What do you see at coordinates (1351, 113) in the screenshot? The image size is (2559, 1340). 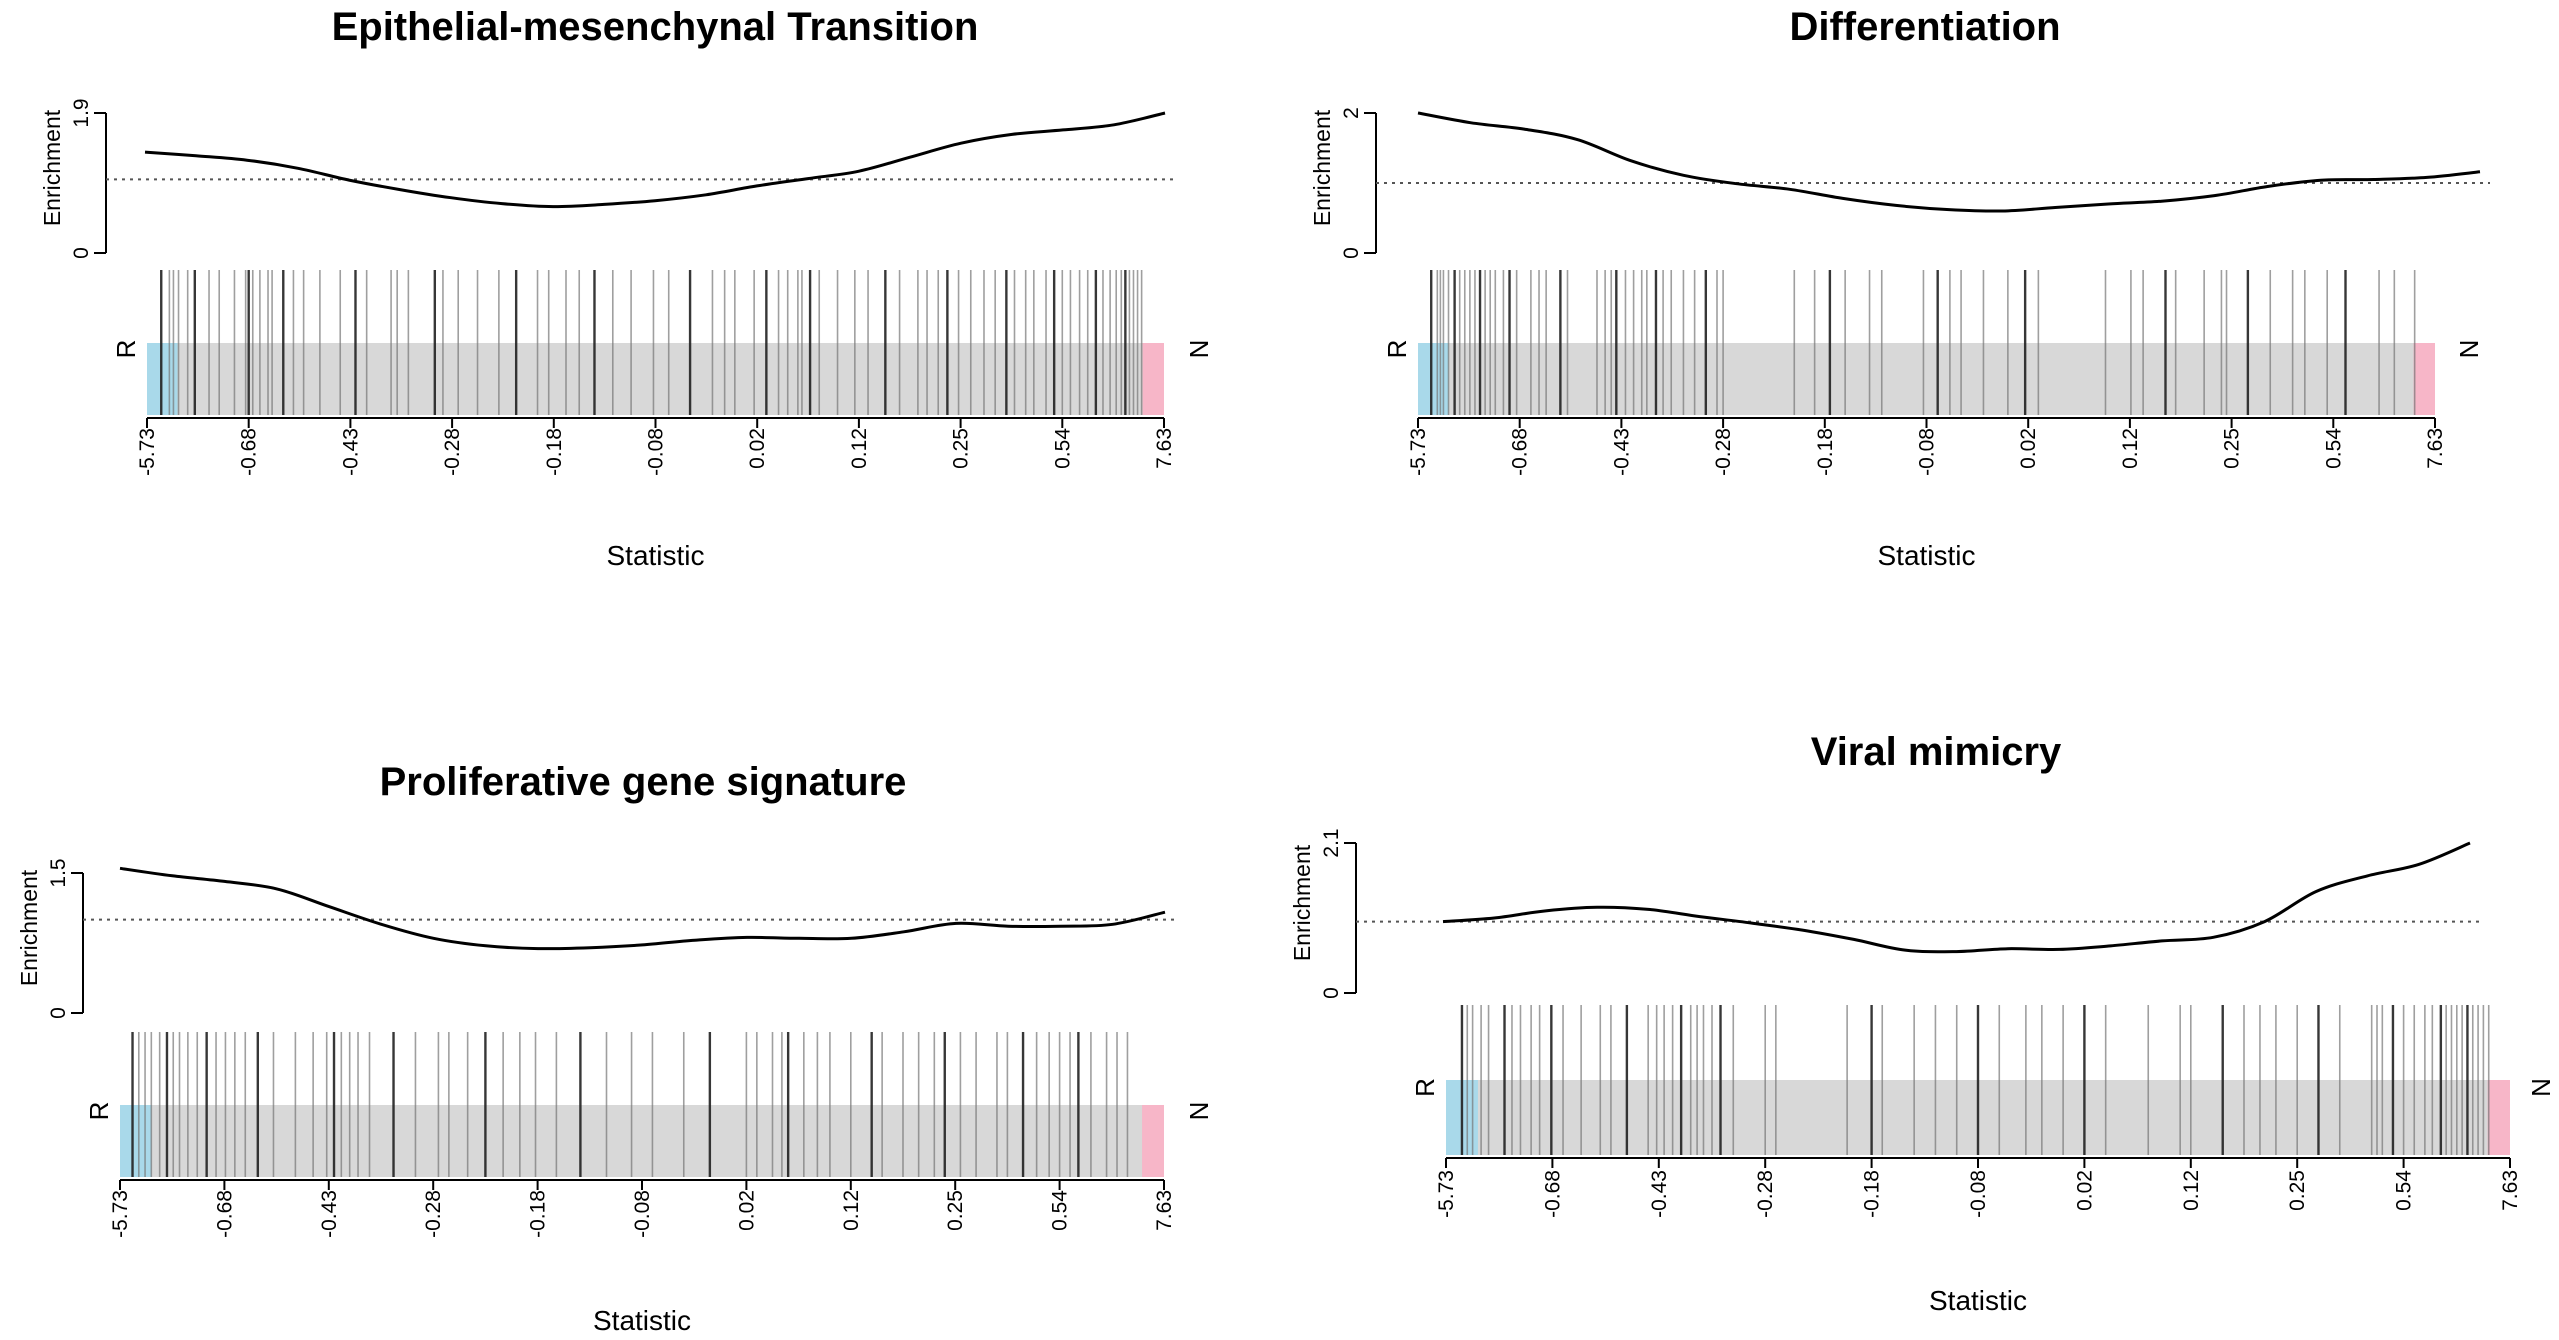 I see `y-tick-label: 2` at bounding box center [1351, 113].